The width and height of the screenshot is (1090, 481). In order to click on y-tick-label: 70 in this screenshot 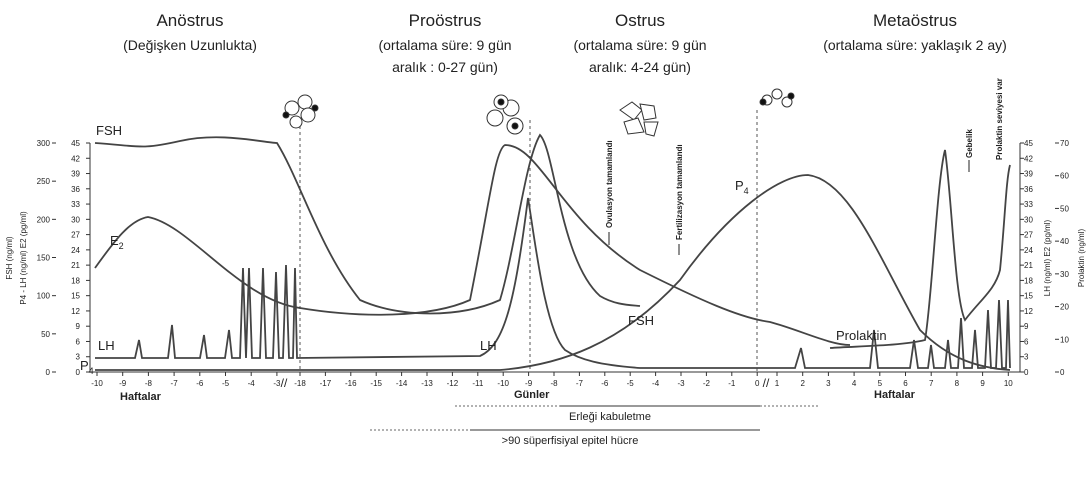, I will do `click(1064, 143)`.